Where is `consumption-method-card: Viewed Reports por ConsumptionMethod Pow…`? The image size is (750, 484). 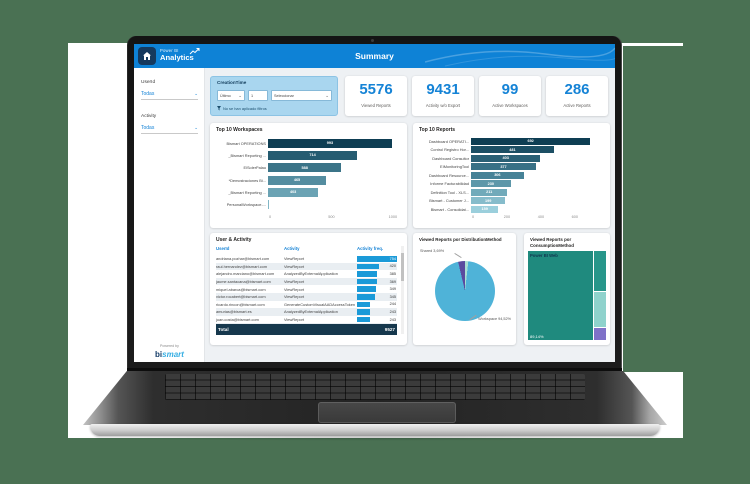
consumption-method-card: Viewed Reports por ConsumptionMethod Pow… is located at coordinates (567, 289).